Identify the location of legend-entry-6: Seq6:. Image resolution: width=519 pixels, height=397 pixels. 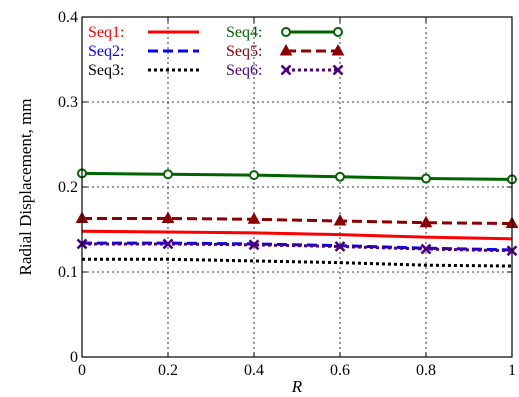
(285, 70).